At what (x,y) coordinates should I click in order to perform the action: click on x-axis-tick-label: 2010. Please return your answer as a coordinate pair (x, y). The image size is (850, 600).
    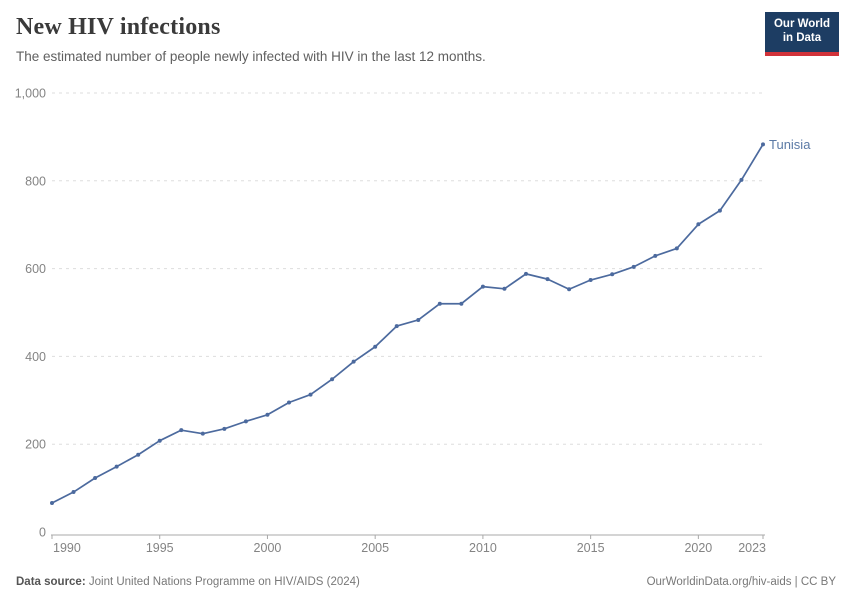
    Looking at the image, I should click on (483, 548).